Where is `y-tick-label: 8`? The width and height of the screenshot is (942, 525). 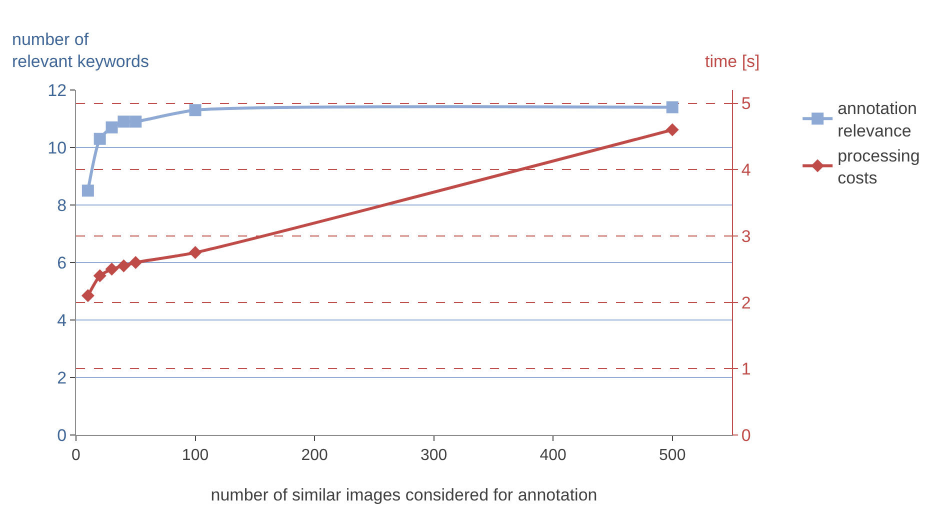 y-tick-label: 8 is located at coordinates (62, 205).